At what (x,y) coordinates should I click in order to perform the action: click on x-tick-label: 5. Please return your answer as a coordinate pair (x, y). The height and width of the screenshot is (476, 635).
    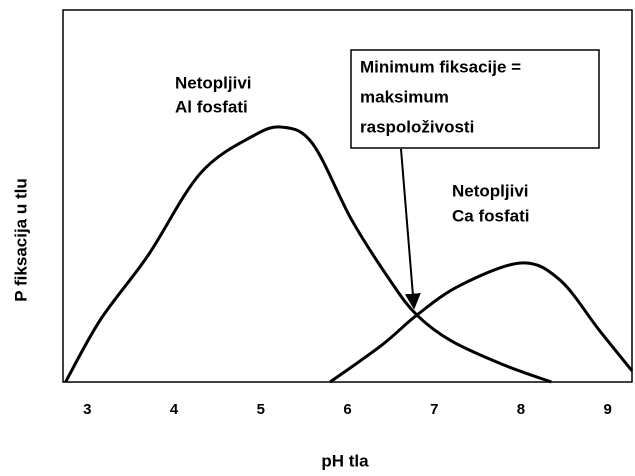
    Looking at the image, I should click on (261, 409).